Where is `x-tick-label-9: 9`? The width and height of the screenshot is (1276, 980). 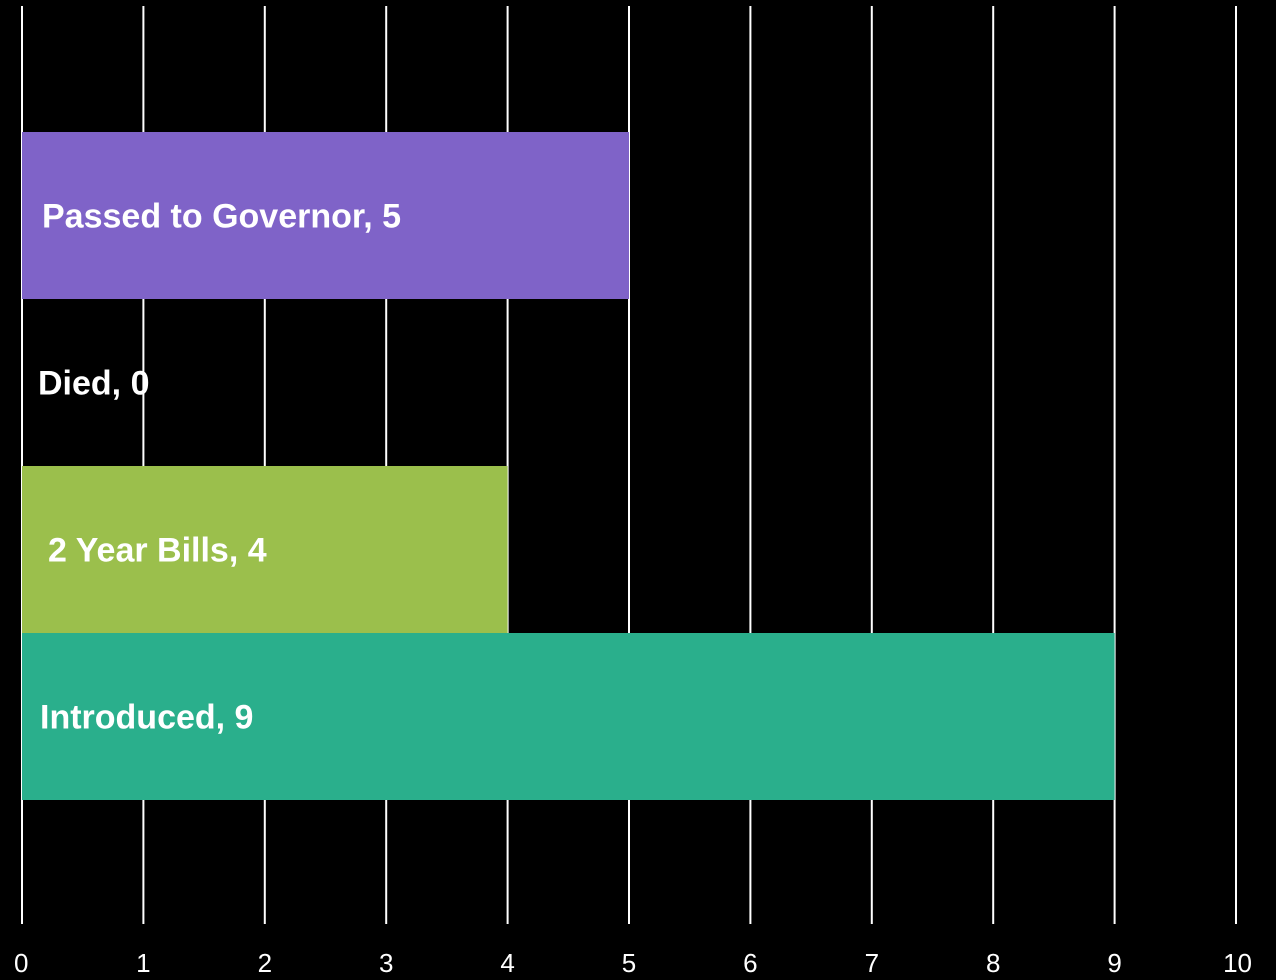
x-tick-label-9: 9 is located at coordinates (1114, 963).